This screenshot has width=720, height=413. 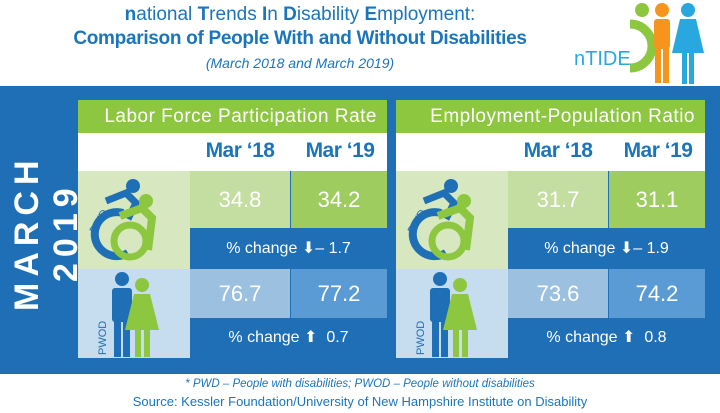 I want to click on change-value: 0.8, so click(x=655, y=337).